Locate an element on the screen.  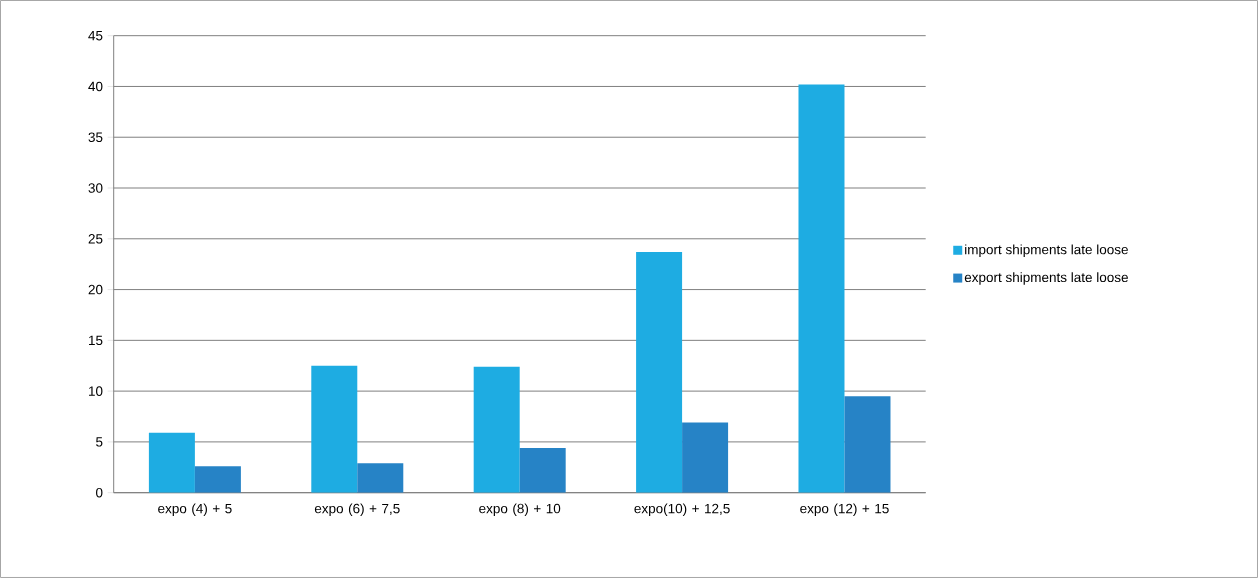
x-tick-label: expo (6) + 7,5 is located at coordinates (357, 509).